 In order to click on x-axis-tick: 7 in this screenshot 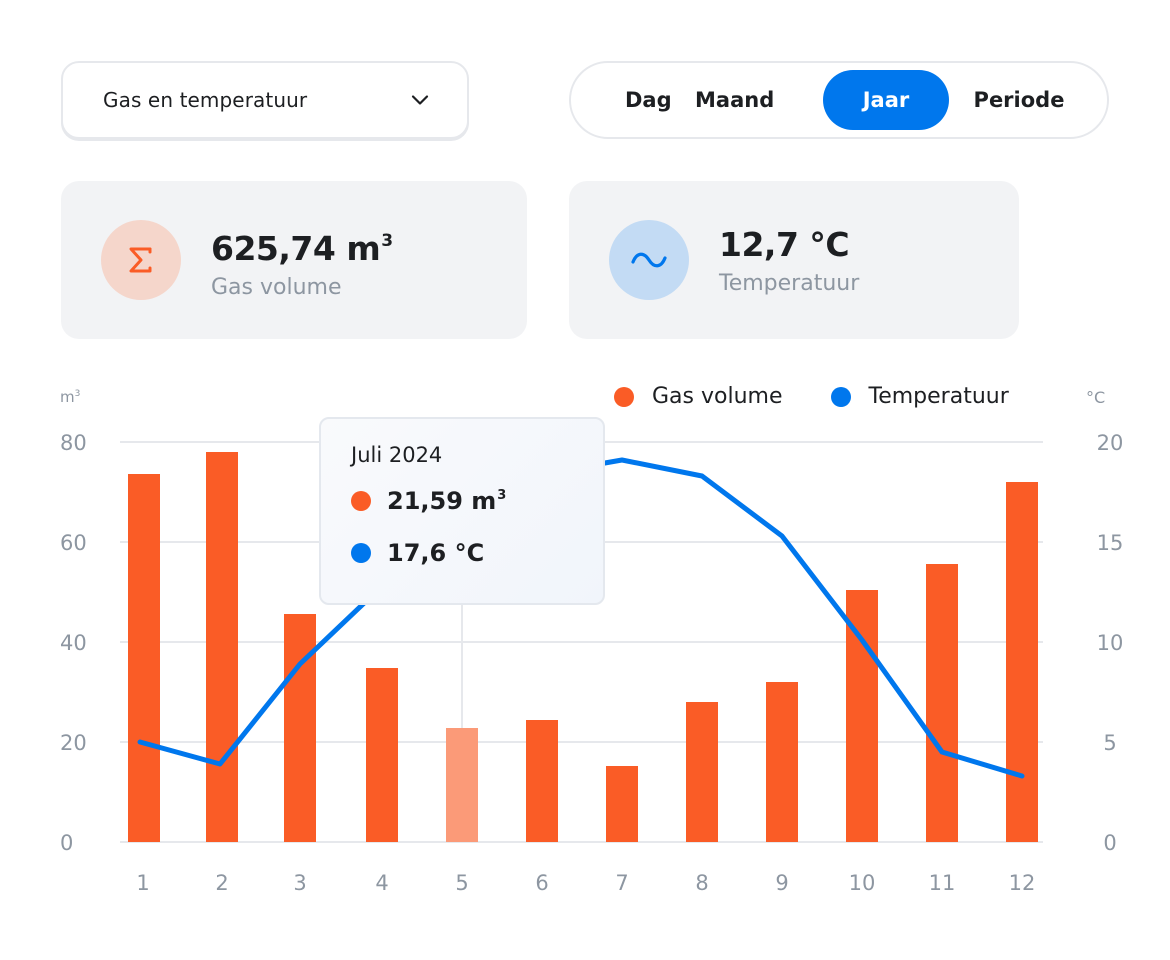, I will do `click(621, 883)`.